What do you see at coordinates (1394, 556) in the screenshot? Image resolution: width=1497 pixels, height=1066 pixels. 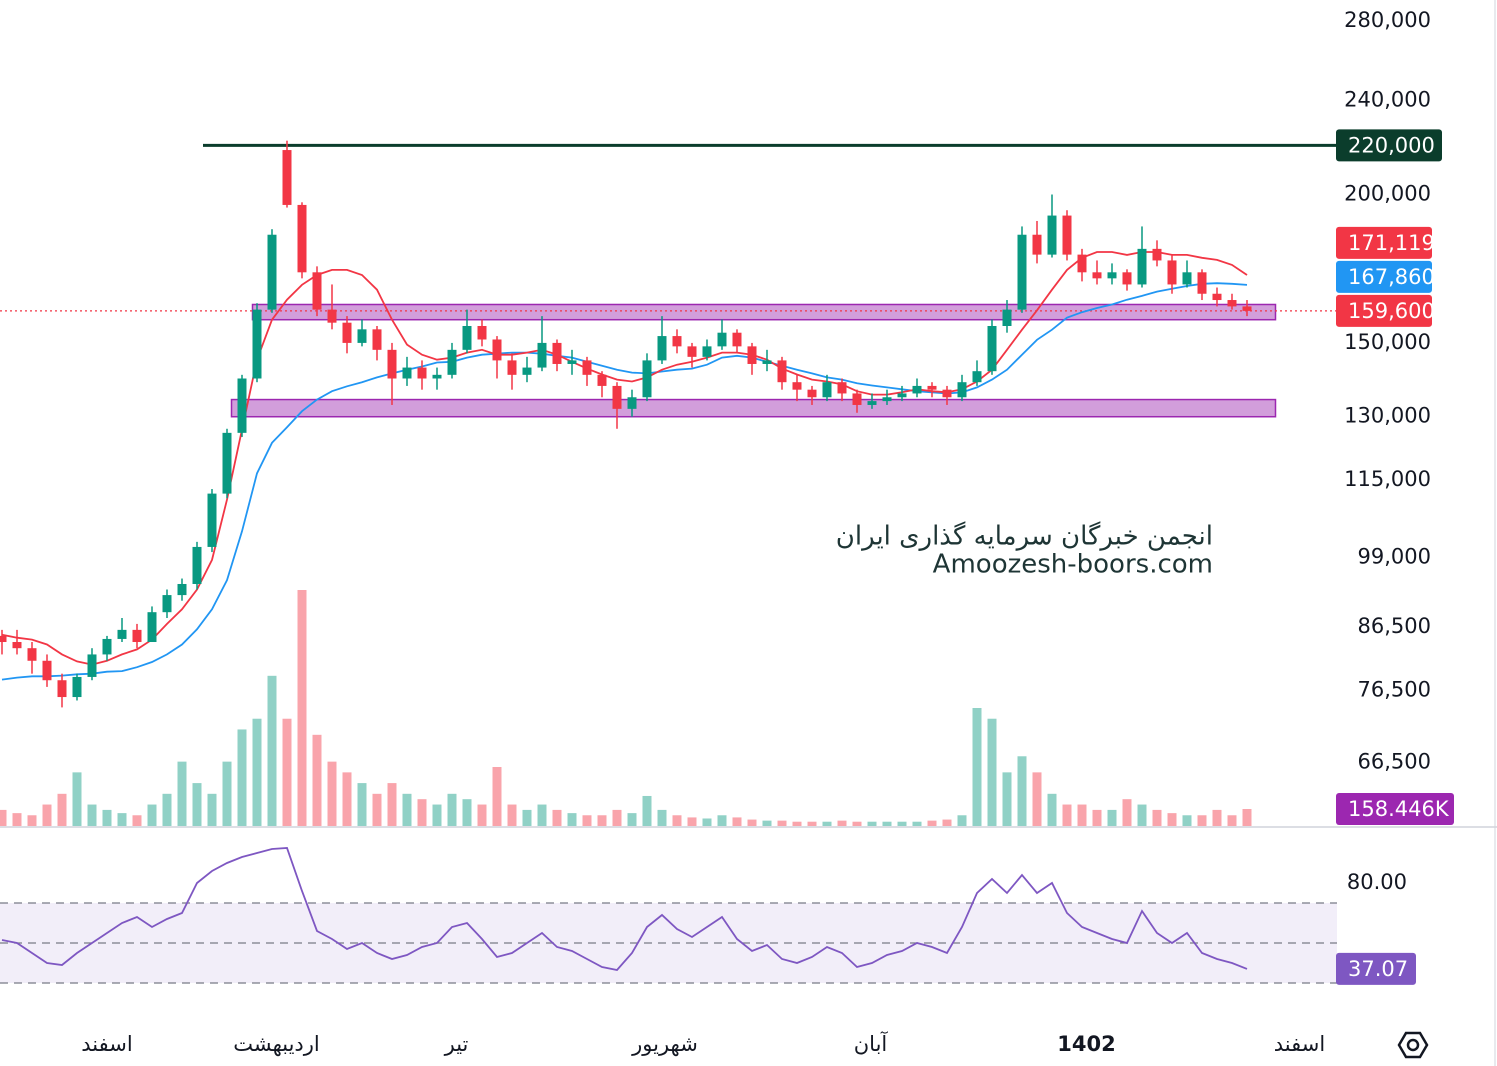 I see `y-tick-label: 99,000` at bounding box center [1394, 556].